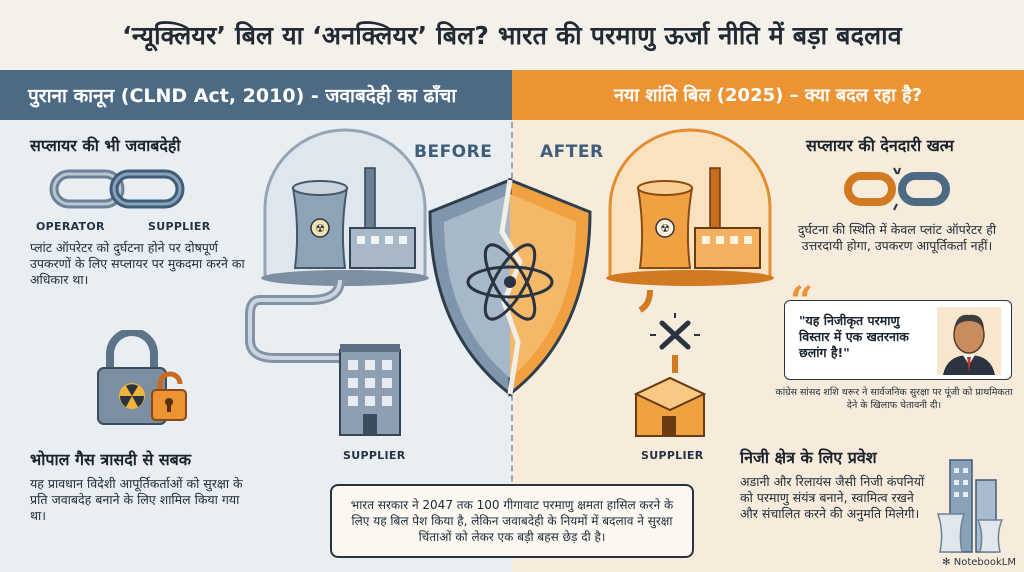 This screenshot has height=572, width=1024. I want to click on bhopal-title: भोपाल गैस त्रासदी से सबक, so click(111, 459).